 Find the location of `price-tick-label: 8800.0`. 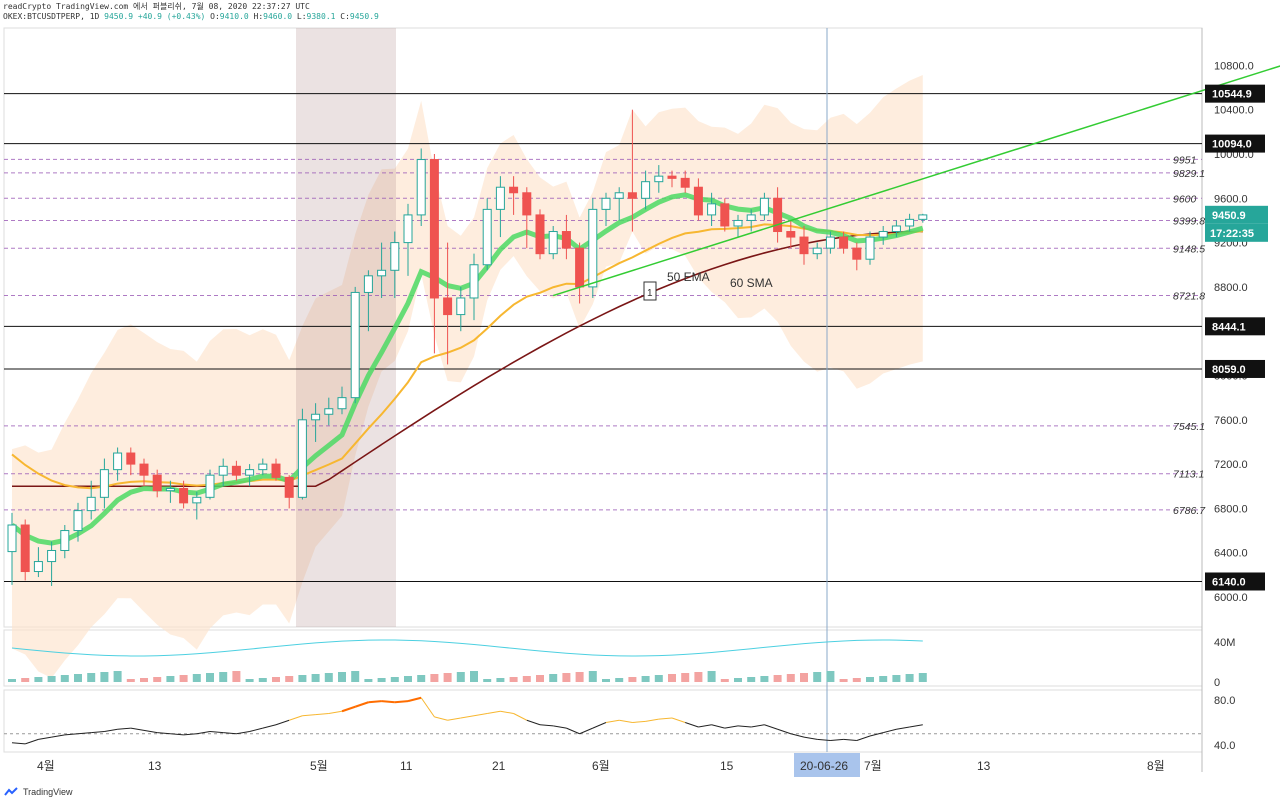

price-tick-label: 8800.0 is located at coordinates (1231, 288).